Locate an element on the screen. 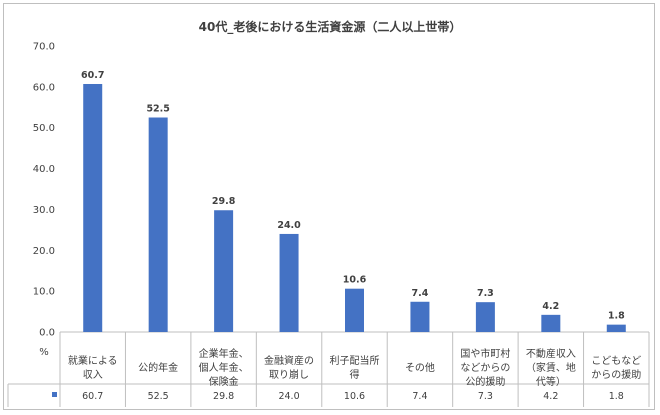 Image resolution: width=660 pixels, height=415 pixels. data-label: 24.0 is located at coordinates (289, 225).